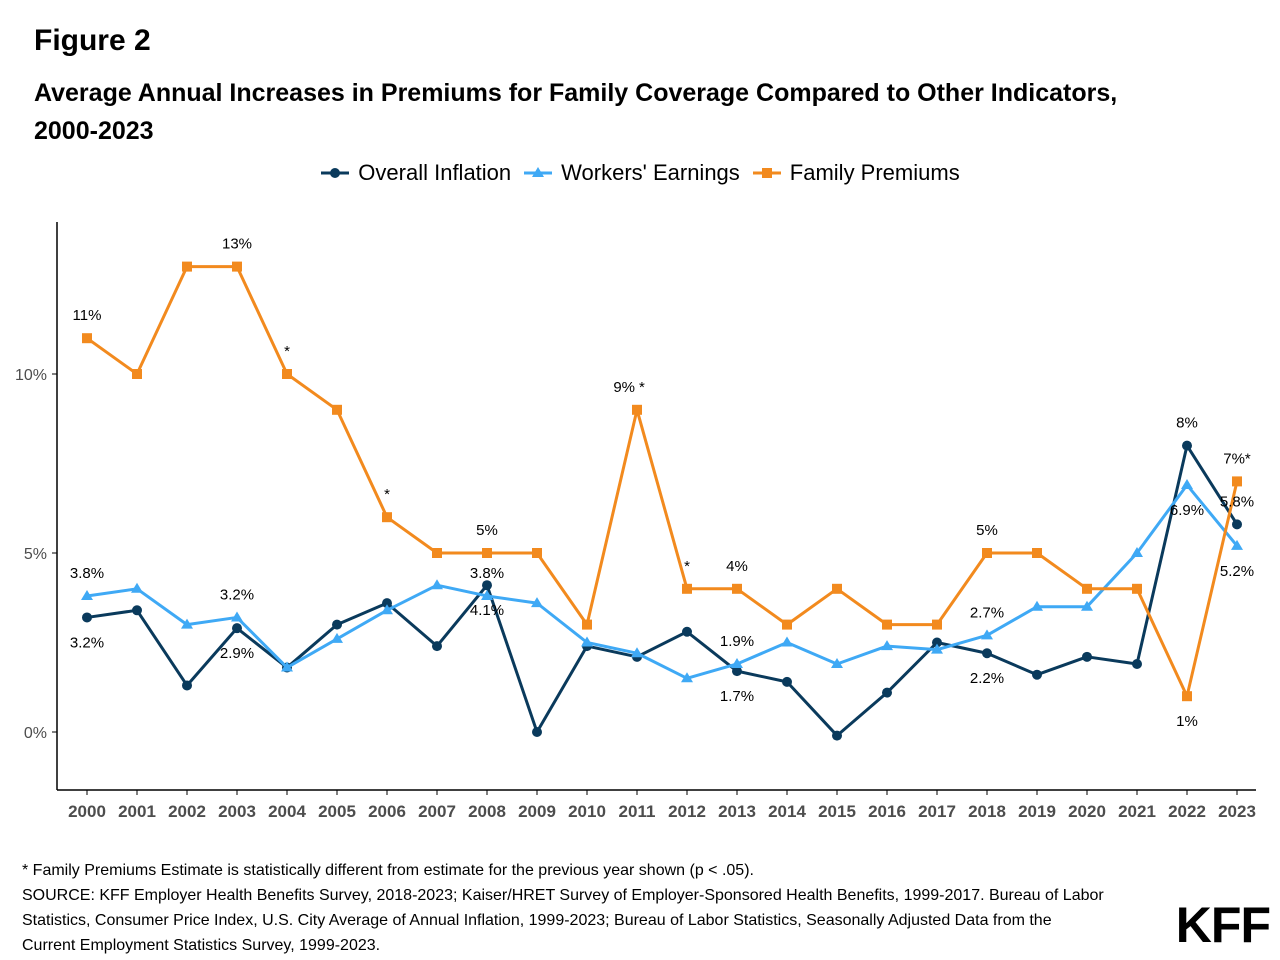  Describe the element at coordinates (650, 172) in the screenshot. I see `legend-label-earnings: Workers' Earnings` at that location.